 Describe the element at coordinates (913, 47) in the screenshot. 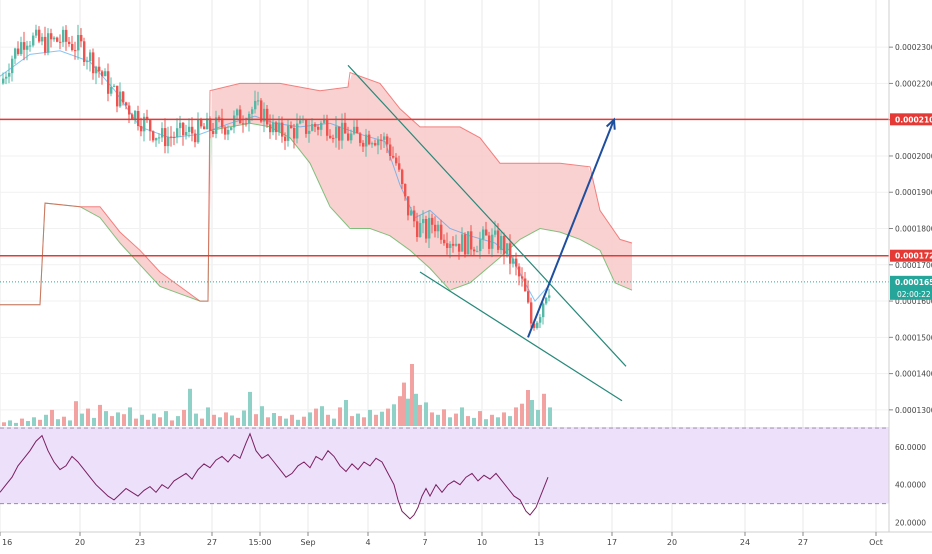

I see `price-tick-label: 0.0002300` at that location.